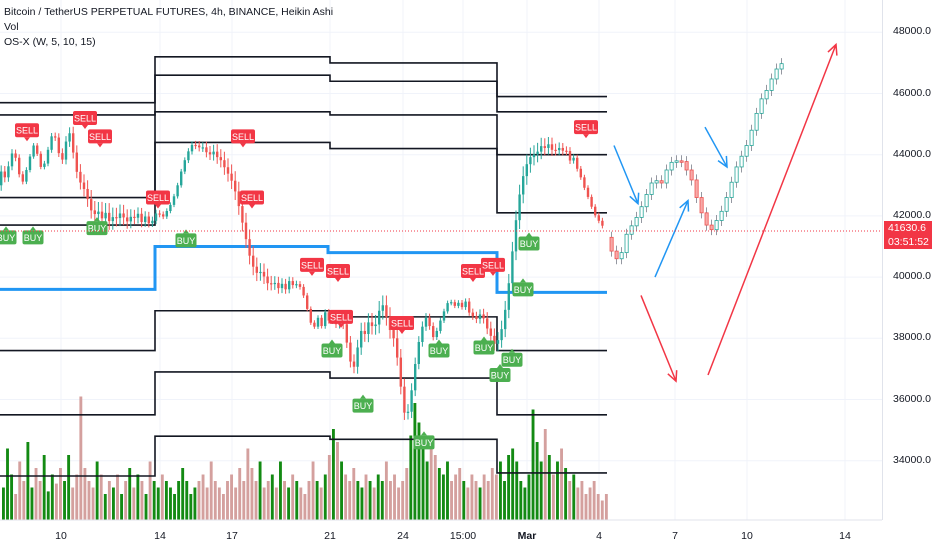 Image resolution: width=932 pixels, height=550 pixels. I want to click on drawing-arrows, so click(725, 212).